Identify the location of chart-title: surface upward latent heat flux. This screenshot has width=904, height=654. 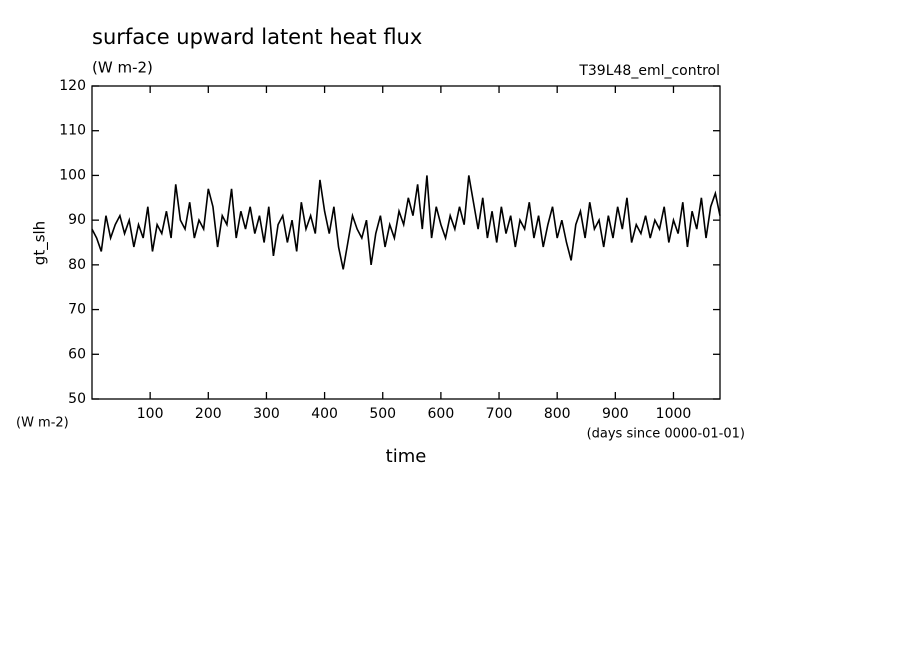
(257, 37).